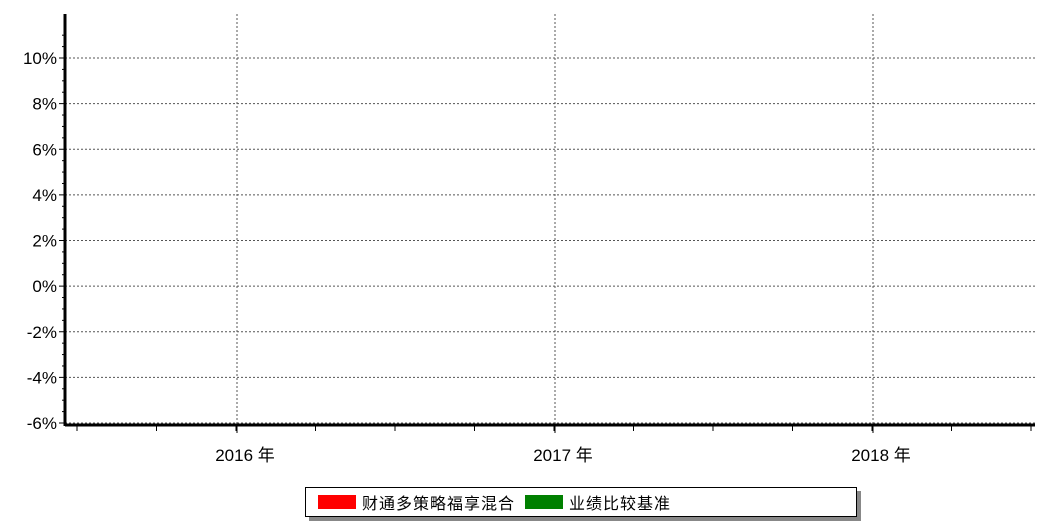 This screenshot has height=521, width=1037. What do you see at coordinates (40, 58) in the screenshot?
I see `y-tick-label: 10%` at bounding box center [40, 58].